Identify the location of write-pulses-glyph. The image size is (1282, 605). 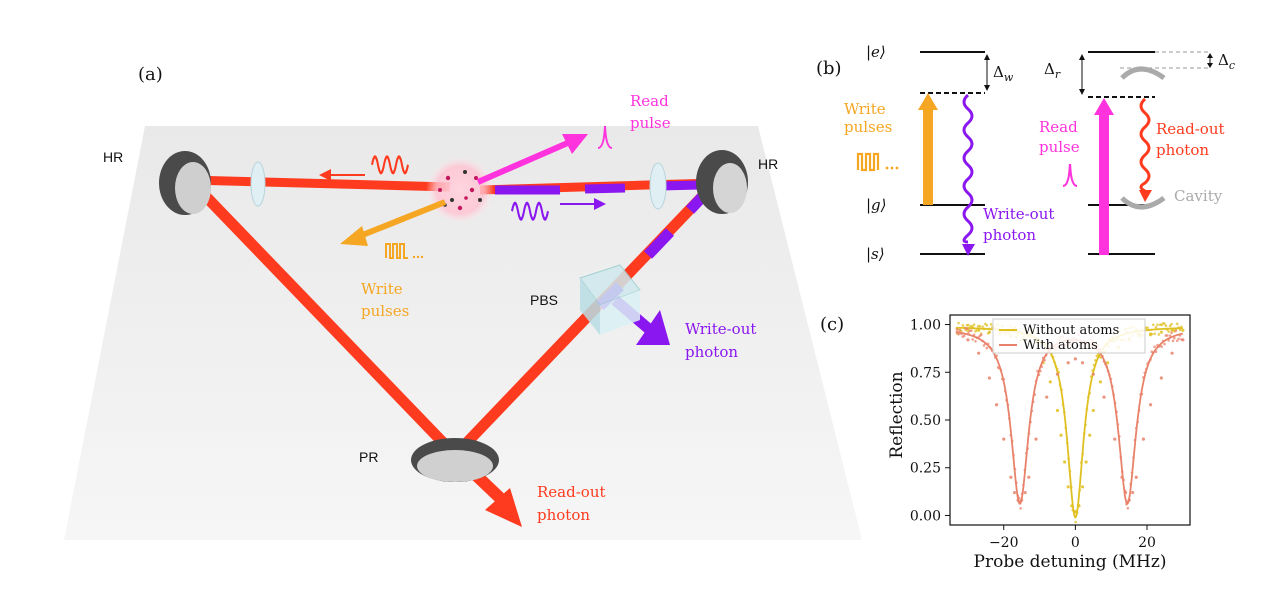
(396, 251).